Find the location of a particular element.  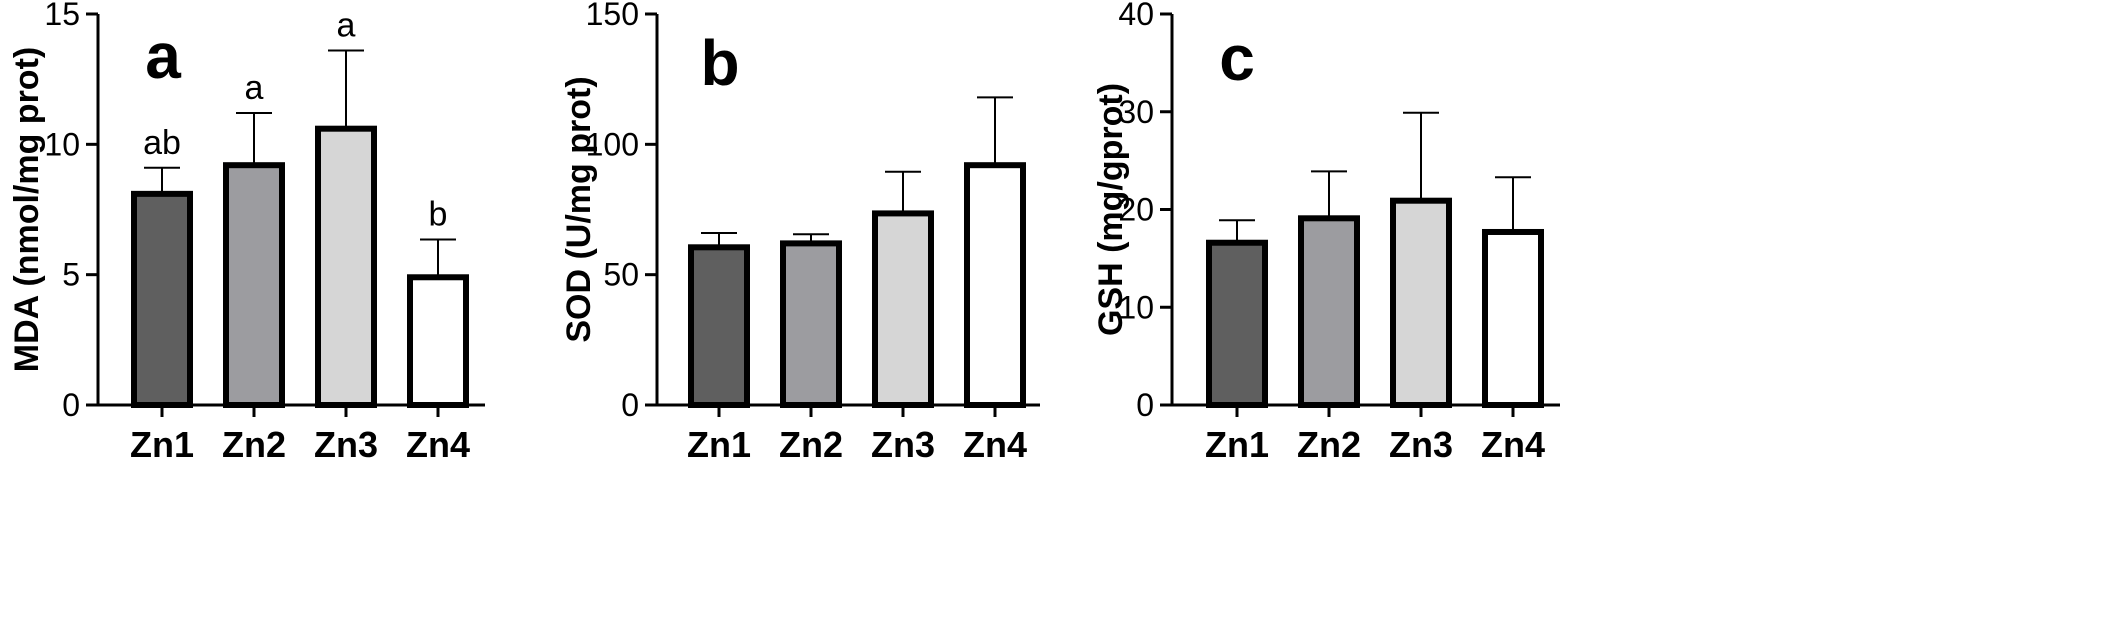

y-tick-label: 150 is located at coordinates (612, 16).